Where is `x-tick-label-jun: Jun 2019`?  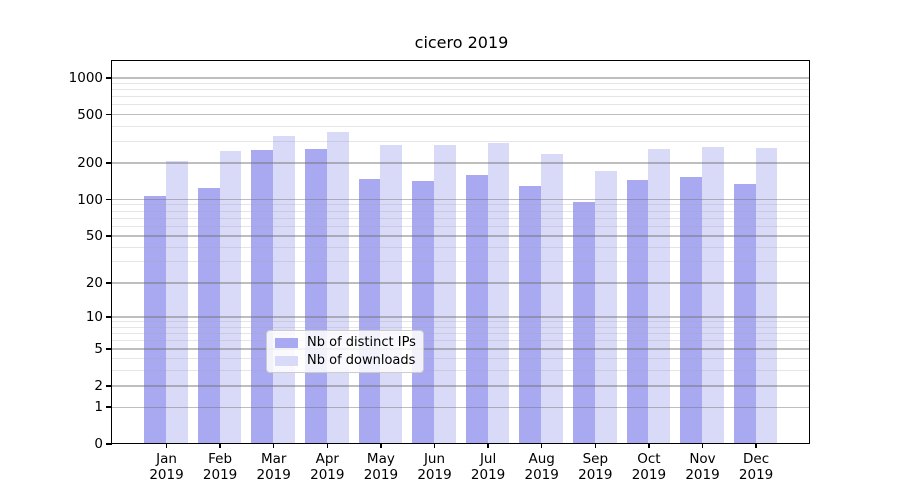 x-tick-label-jun: Jun 2019 is located at coordinates (435, 467).